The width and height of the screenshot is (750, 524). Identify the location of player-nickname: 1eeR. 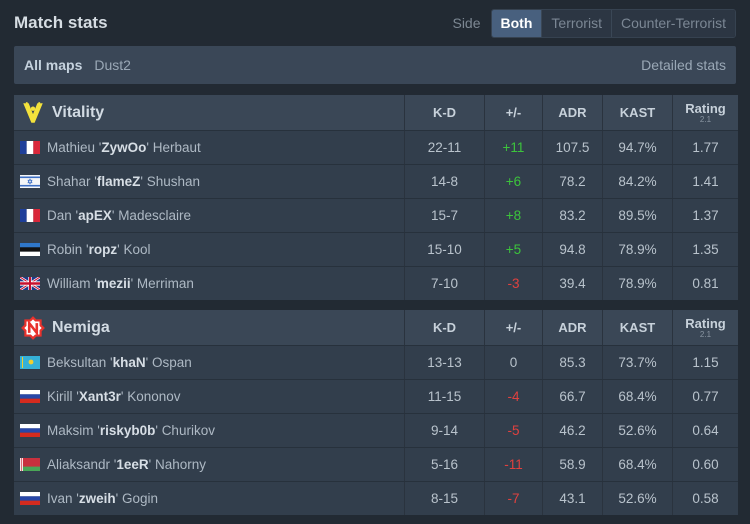
(132, 464).